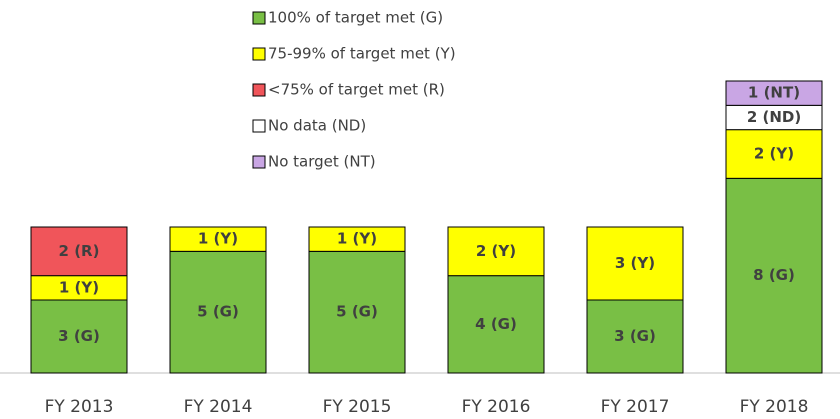  I want to click on data-label: 2 (R), so click(79, 251).